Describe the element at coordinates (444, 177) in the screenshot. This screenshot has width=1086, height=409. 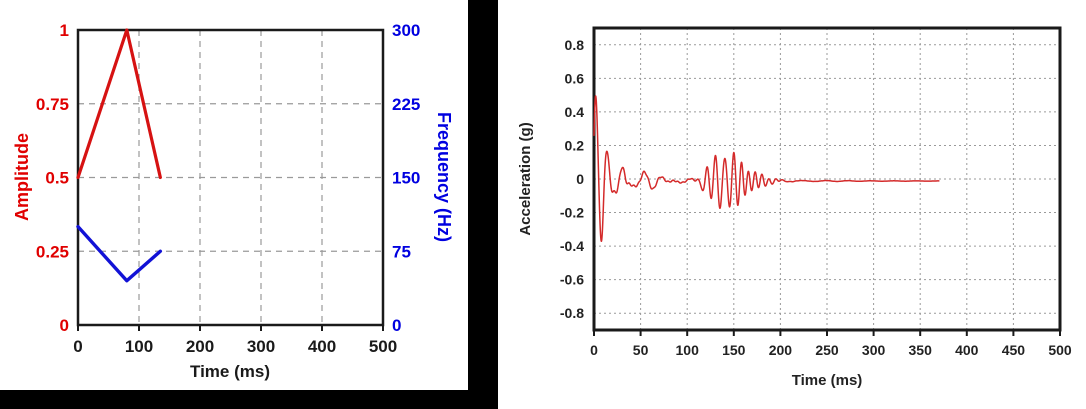
I see `right-y-axis-title: Frequency (Hz)` at that location.